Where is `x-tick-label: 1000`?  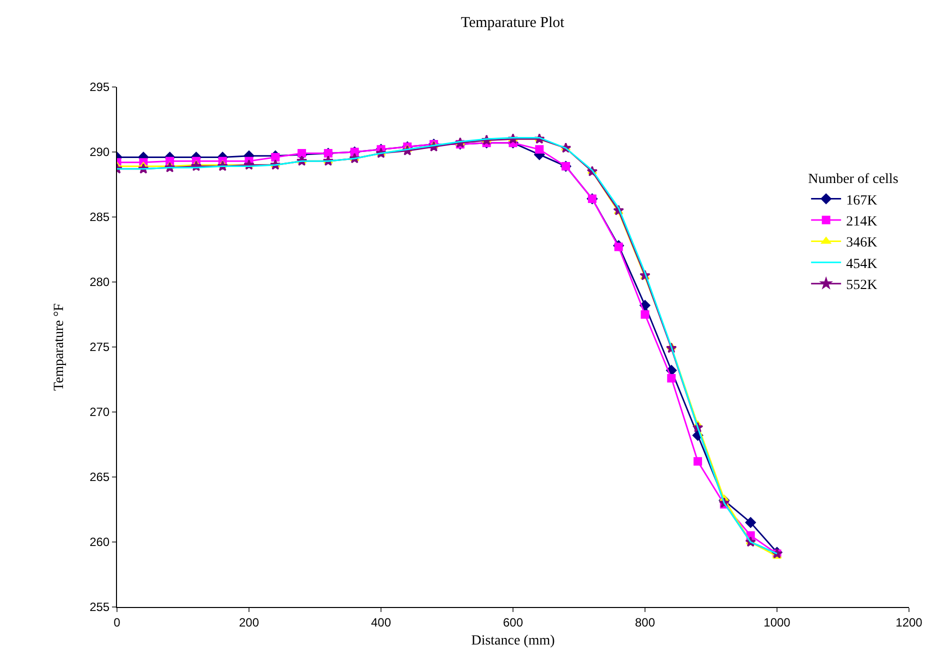 x-tick-label: 1000 is located at coordinates (777, 622).